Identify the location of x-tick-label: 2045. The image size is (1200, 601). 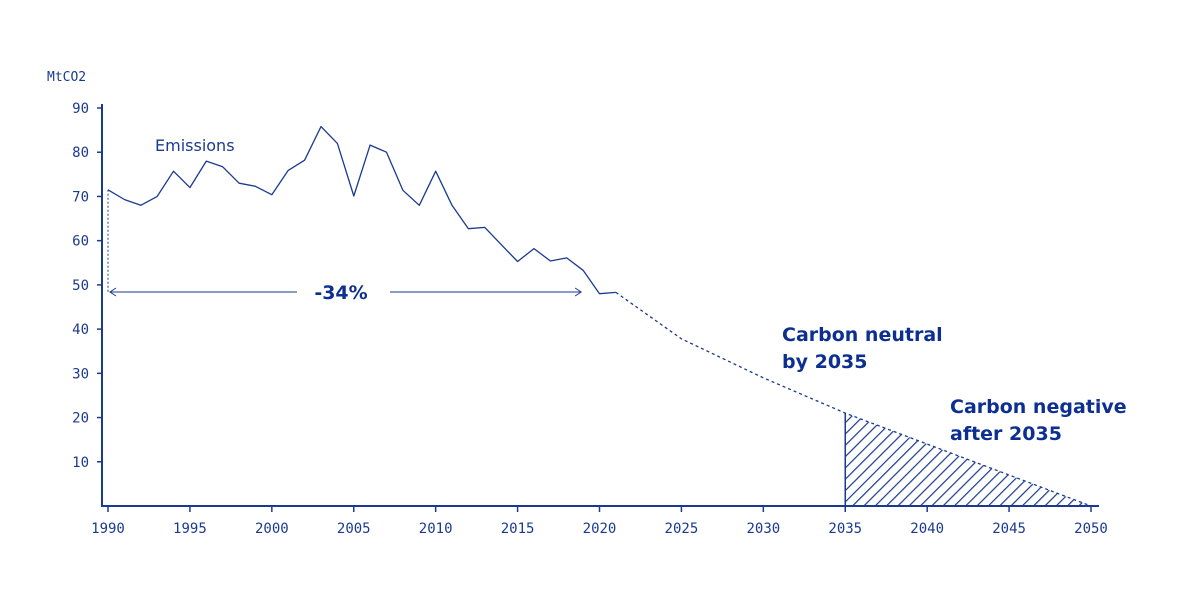
(1009, 529).